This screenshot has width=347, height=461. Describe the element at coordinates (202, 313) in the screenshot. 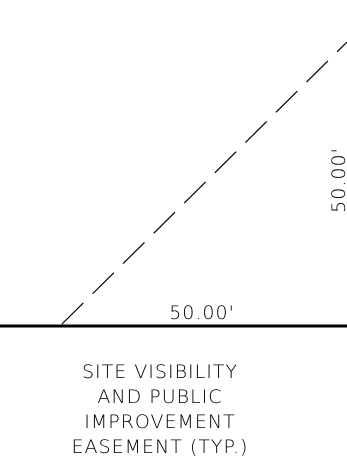

I see `dimension-label-horizontal: 50.00'` at that location.